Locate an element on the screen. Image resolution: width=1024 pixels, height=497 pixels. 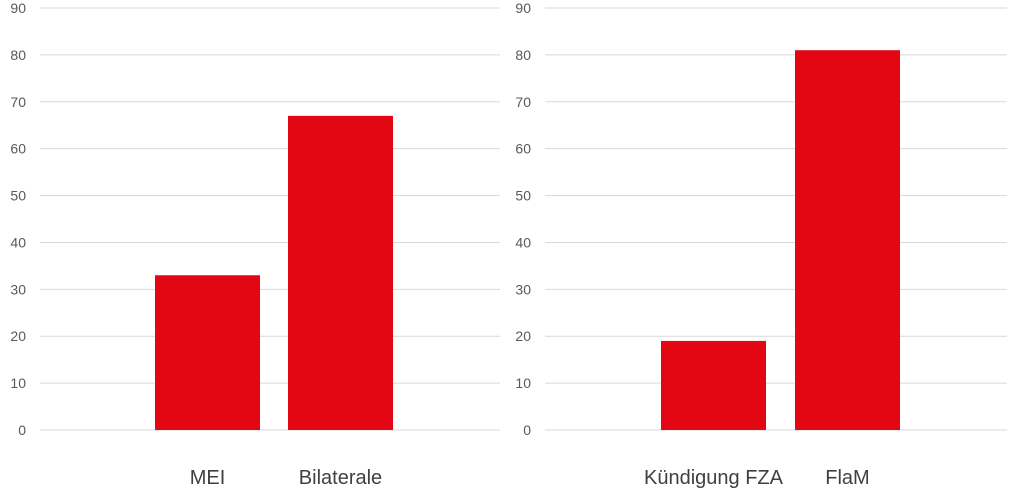
bar-k-ndigung-fza is located at coordinates (713, 385).